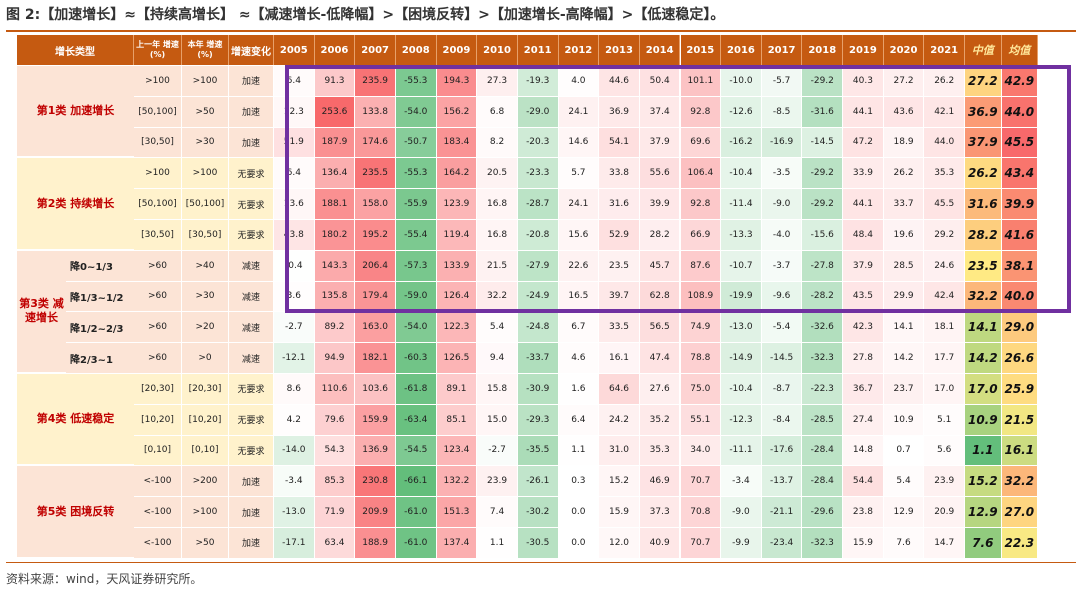  I want to click on value-cell: 43.5, so click(863, 297).